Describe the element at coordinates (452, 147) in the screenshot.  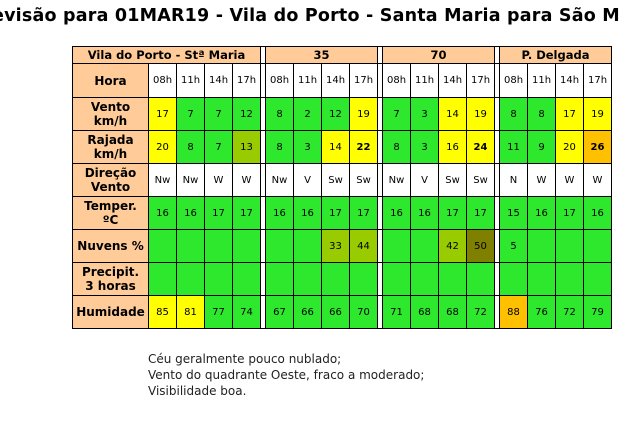
I see `rajada-cell: 16` at that location.